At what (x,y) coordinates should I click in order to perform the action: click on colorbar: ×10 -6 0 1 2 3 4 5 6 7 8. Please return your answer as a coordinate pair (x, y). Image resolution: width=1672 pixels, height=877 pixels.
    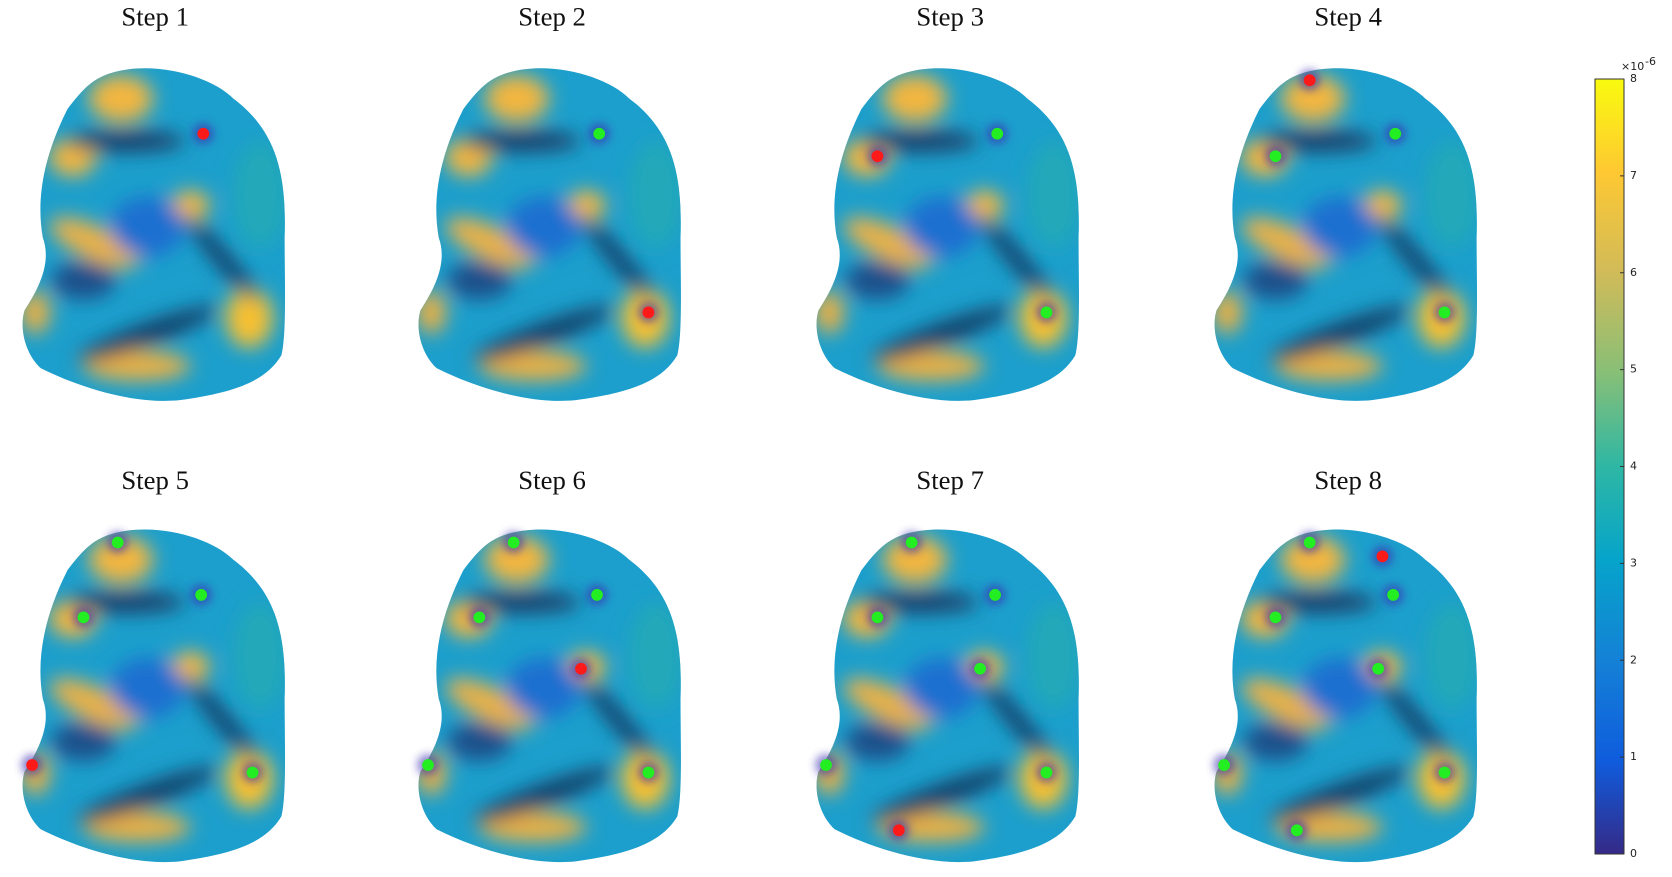
    Looking at the image, I should click on (1625, 457).